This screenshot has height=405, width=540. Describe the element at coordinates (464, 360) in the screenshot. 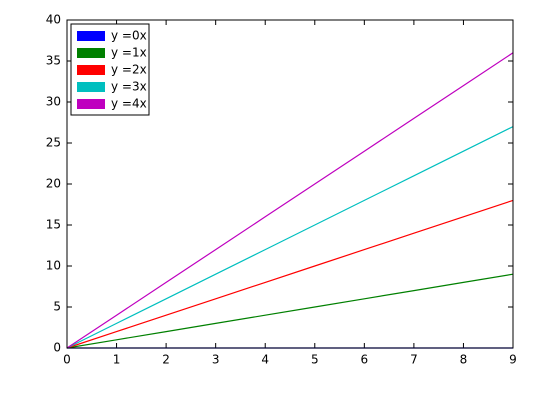

I see `x-tick-label: 8` at that location.